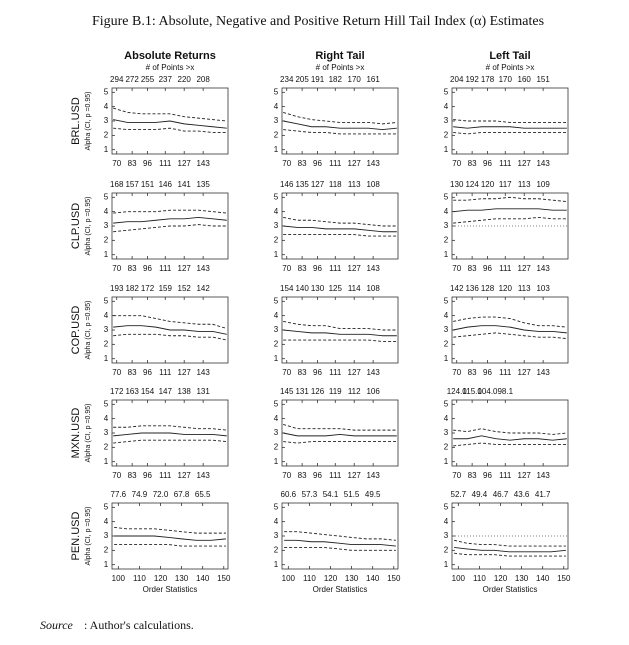 Image resolution: width=629 pixels, height=645 pixels. I want to click on top-tick-label: 126, so click(318, 391).